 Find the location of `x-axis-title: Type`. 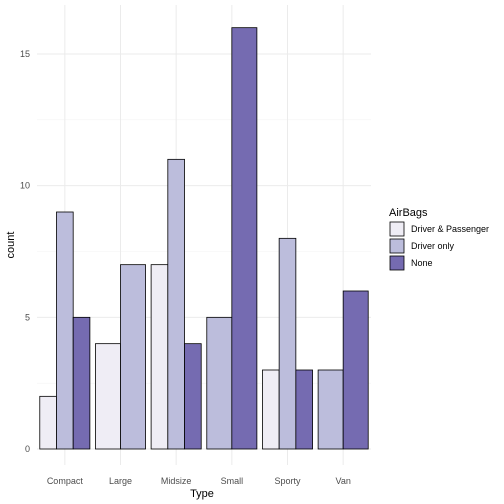

x-axis-title: Type is located at coordinates (202, 494).